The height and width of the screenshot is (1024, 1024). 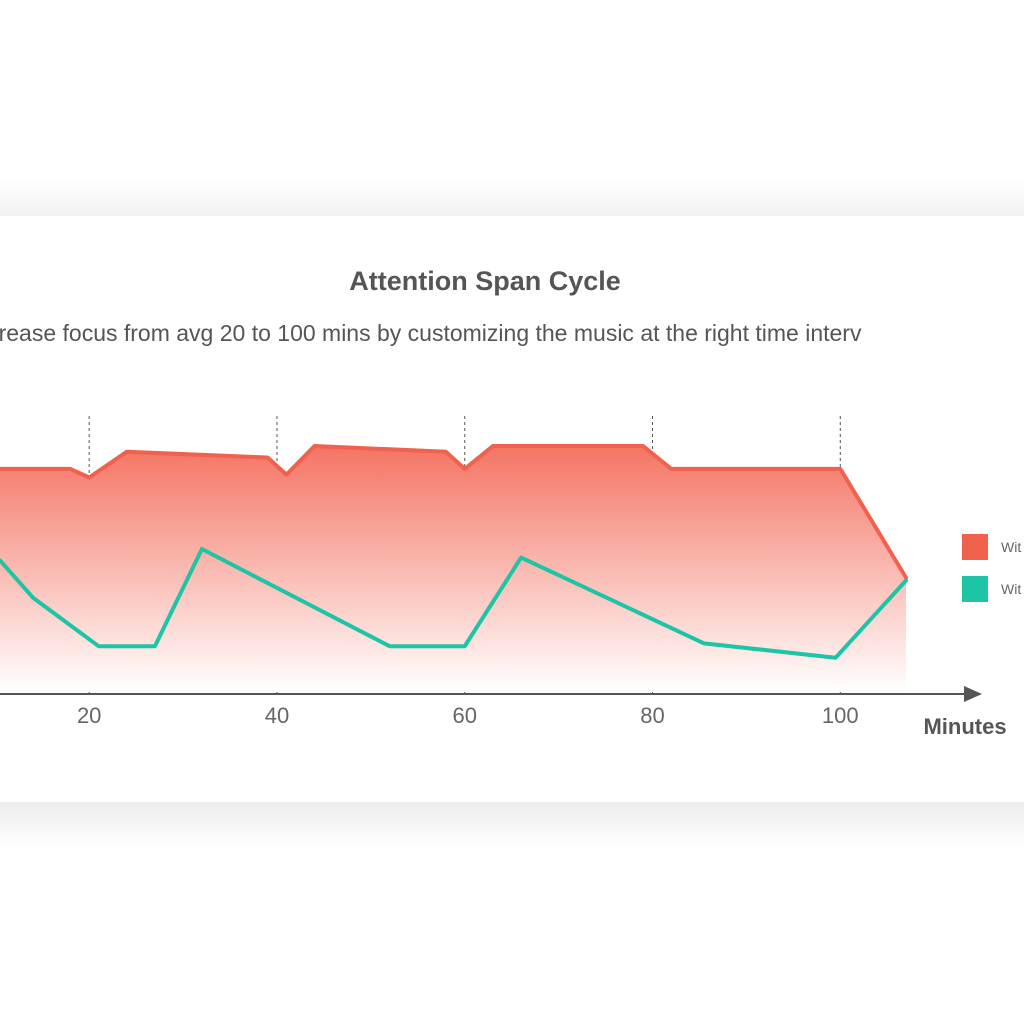 What do you see at coordinates (964, 726) in the screenshot?
I see `x-axis-title: Minutes` at bounding box center [964, 726].